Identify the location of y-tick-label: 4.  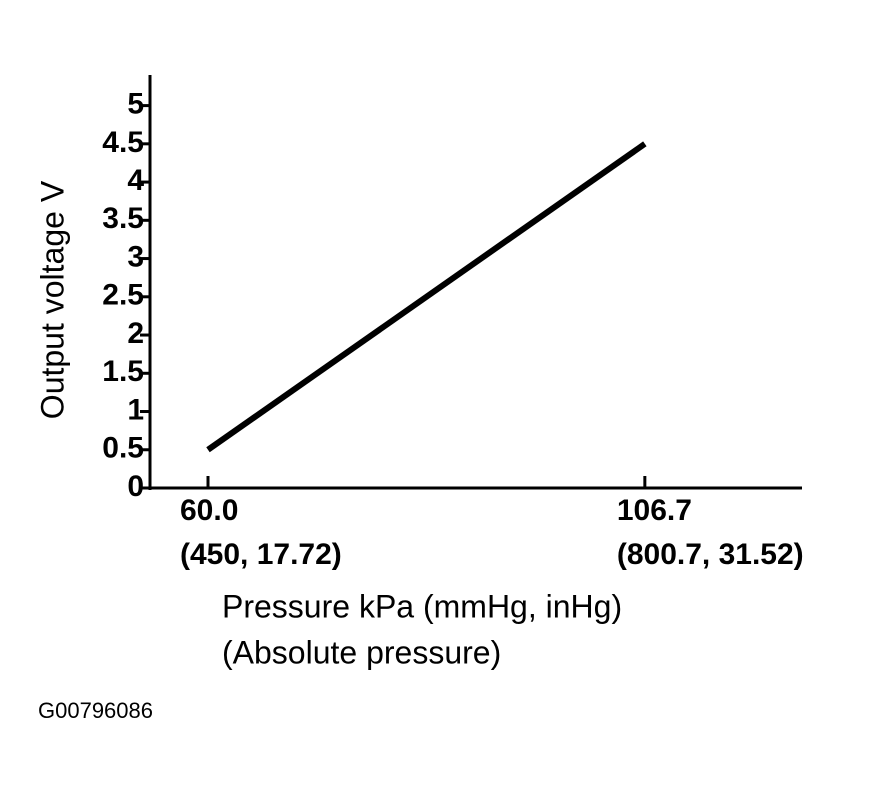
(135, 180).